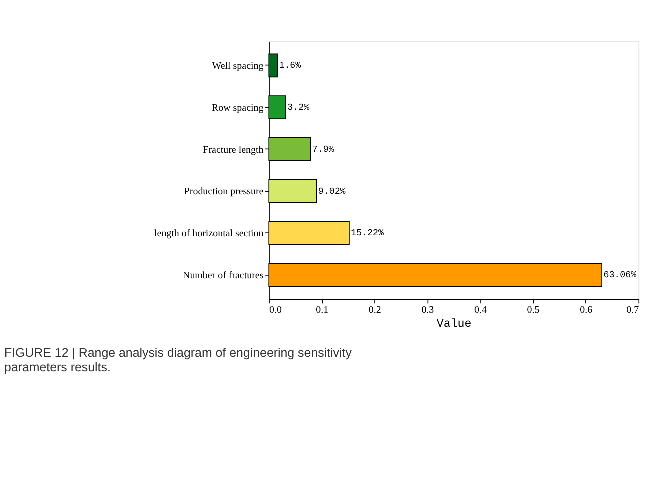 This screenshot has width=652, height=482. I want to click on x-tick-label: 0.7, so click(633, 310).